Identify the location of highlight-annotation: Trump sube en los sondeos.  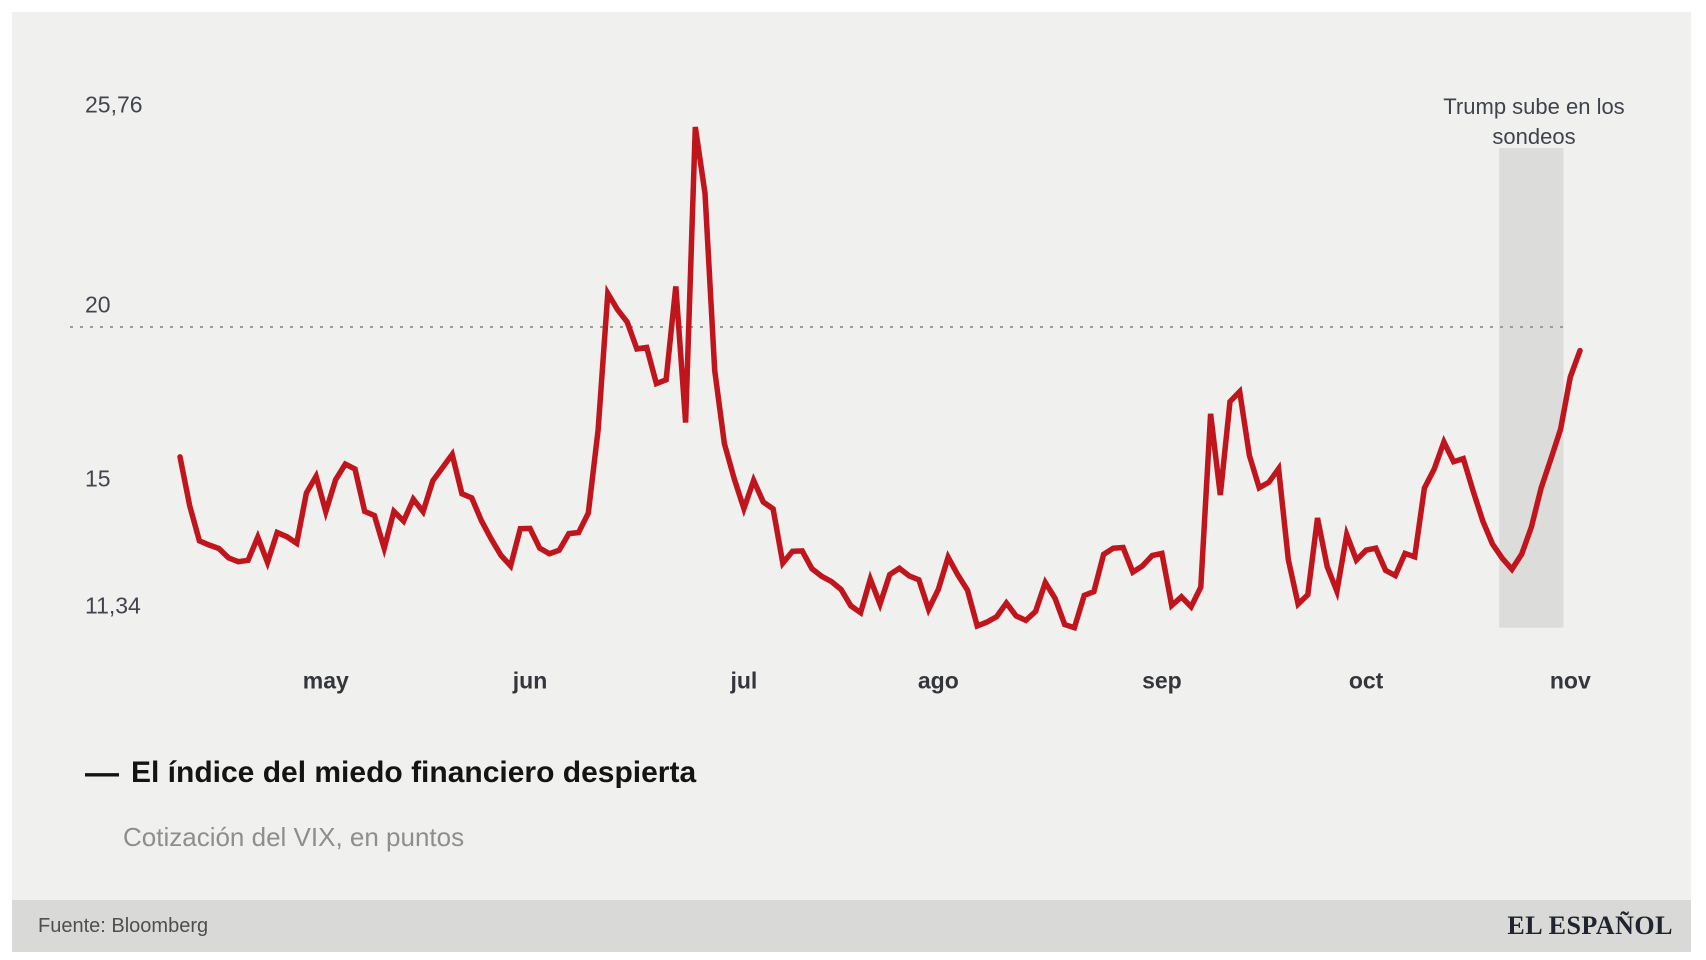
(1533, 122).